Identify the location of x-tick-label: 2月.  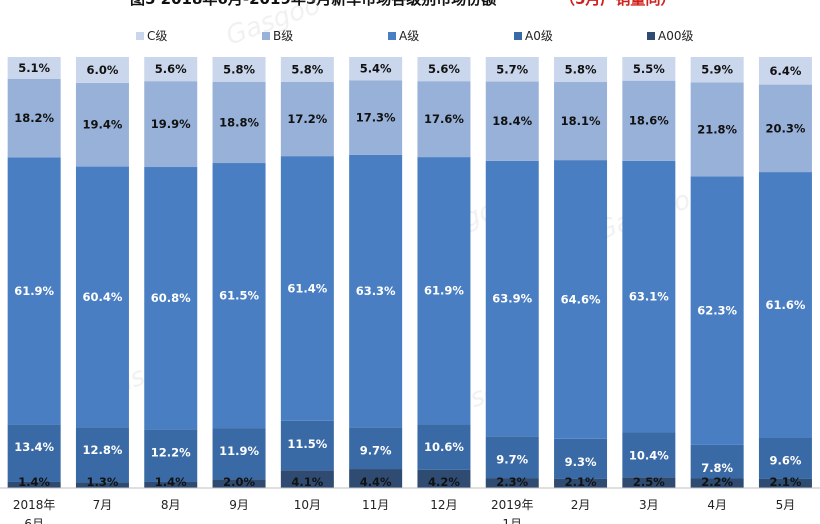
(581, 505).